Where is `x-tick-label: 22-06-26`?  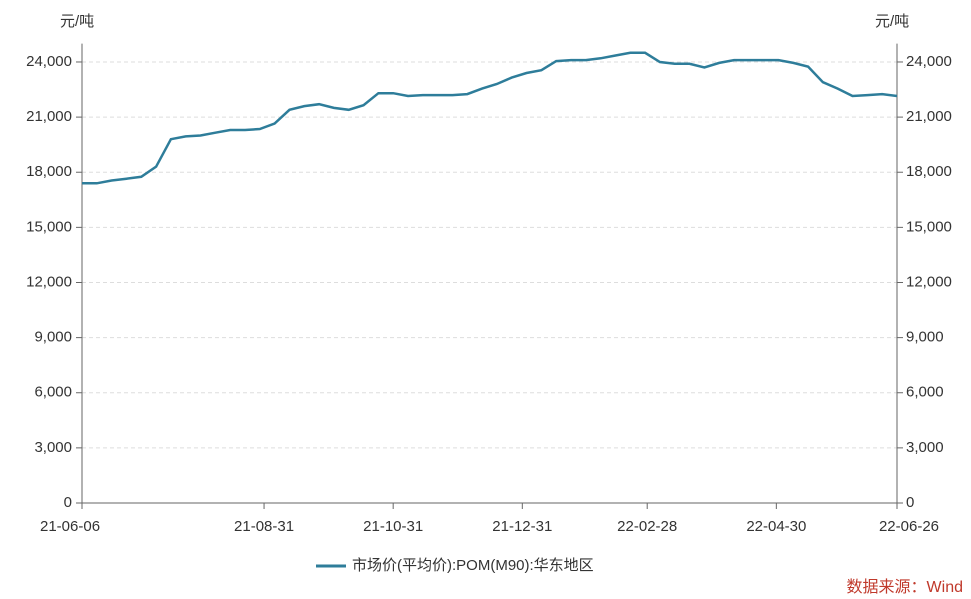 x-tick-label: 22-06-26 is located at coordinates (909, 526).